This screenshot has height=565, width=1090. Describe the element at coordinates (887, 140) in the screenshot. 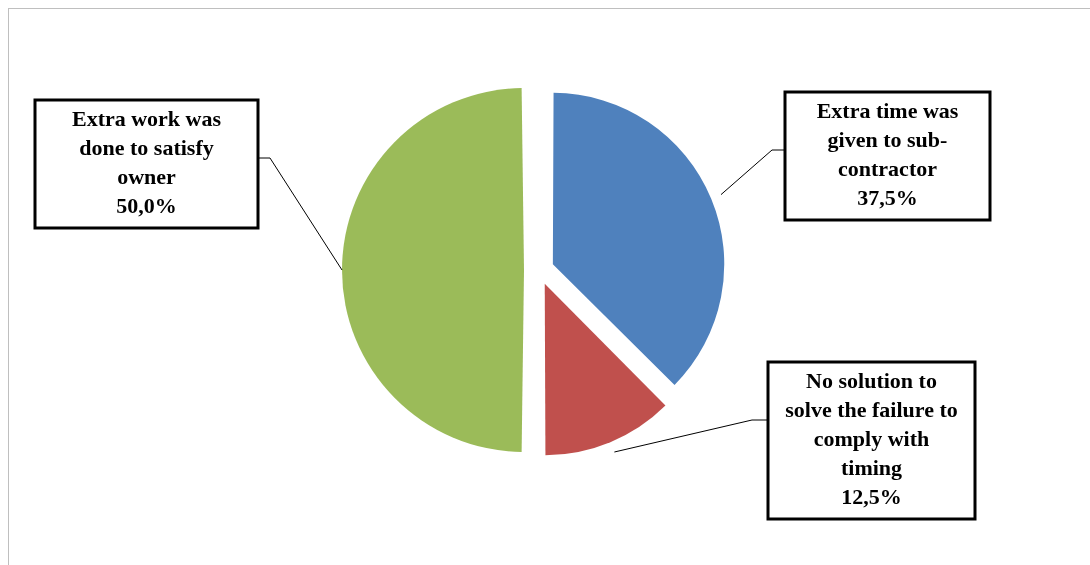

I see `slice-label: Extra time was given to sub-contractor` at that location.